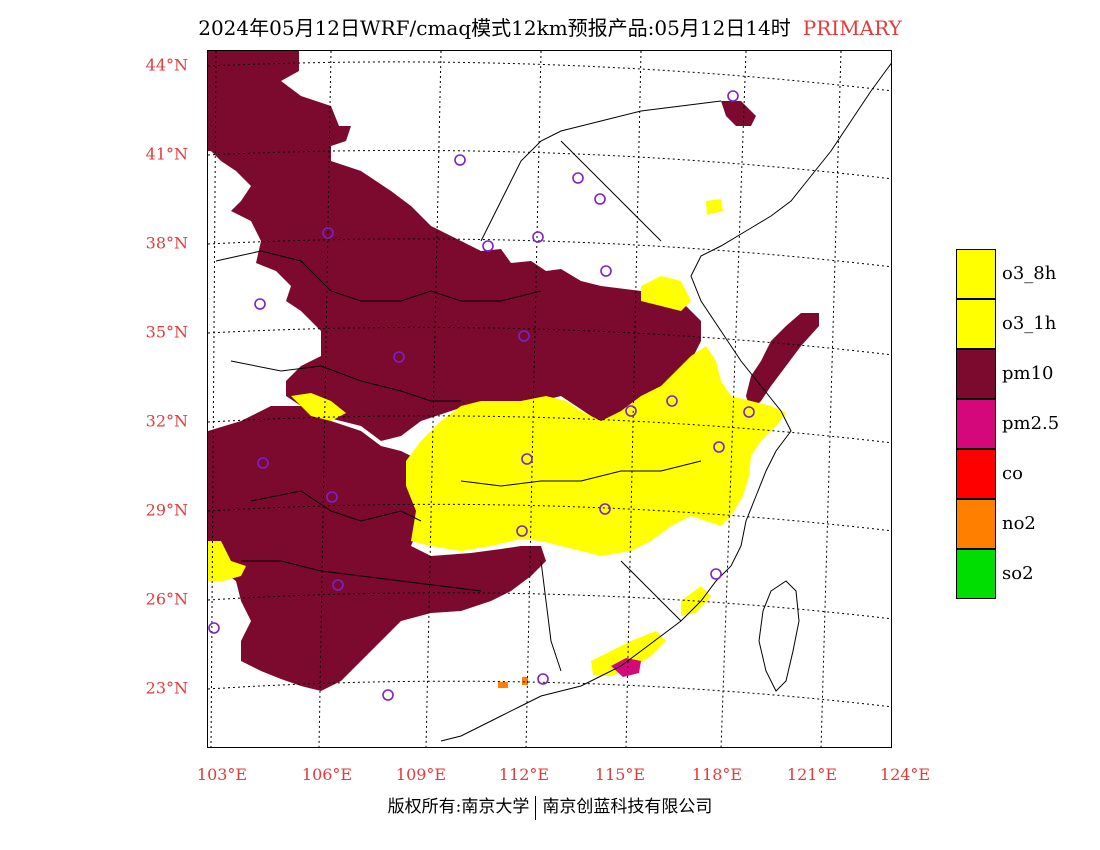 The height and width of the screenshot is (850, 1100). What do you see at coordinates (536, 807) in the screenshot?
I see `footer-separator` at bounding box center [536, 807].